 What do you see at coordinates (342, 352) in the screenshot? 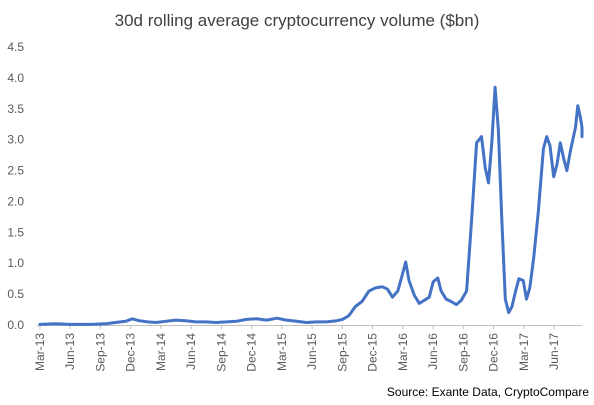
I see `x-tick-label: Sep-15` at bounding box center [342, 352].